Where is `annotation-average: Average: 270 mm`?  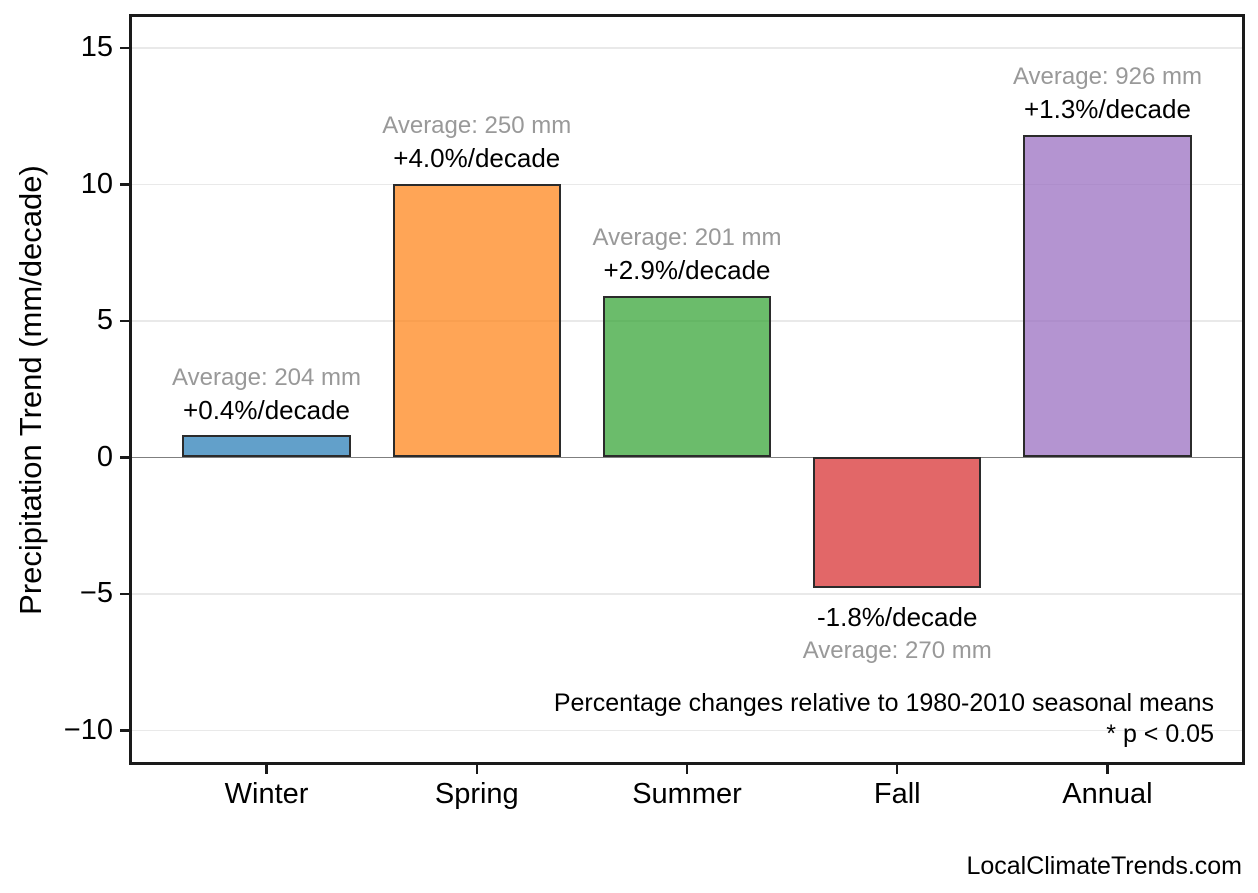
annotation-average: Average: 270 mm is located at coordinates (897, 651).